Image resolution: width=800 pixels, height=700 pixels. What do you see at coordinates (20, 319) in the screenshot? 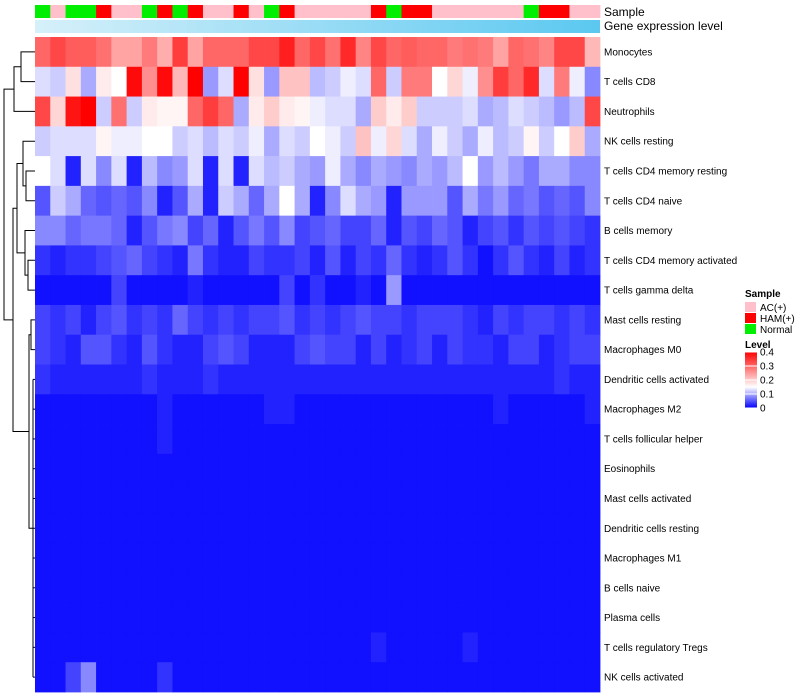
I see `dendrogram-branch` at bounding box center [20, 319].